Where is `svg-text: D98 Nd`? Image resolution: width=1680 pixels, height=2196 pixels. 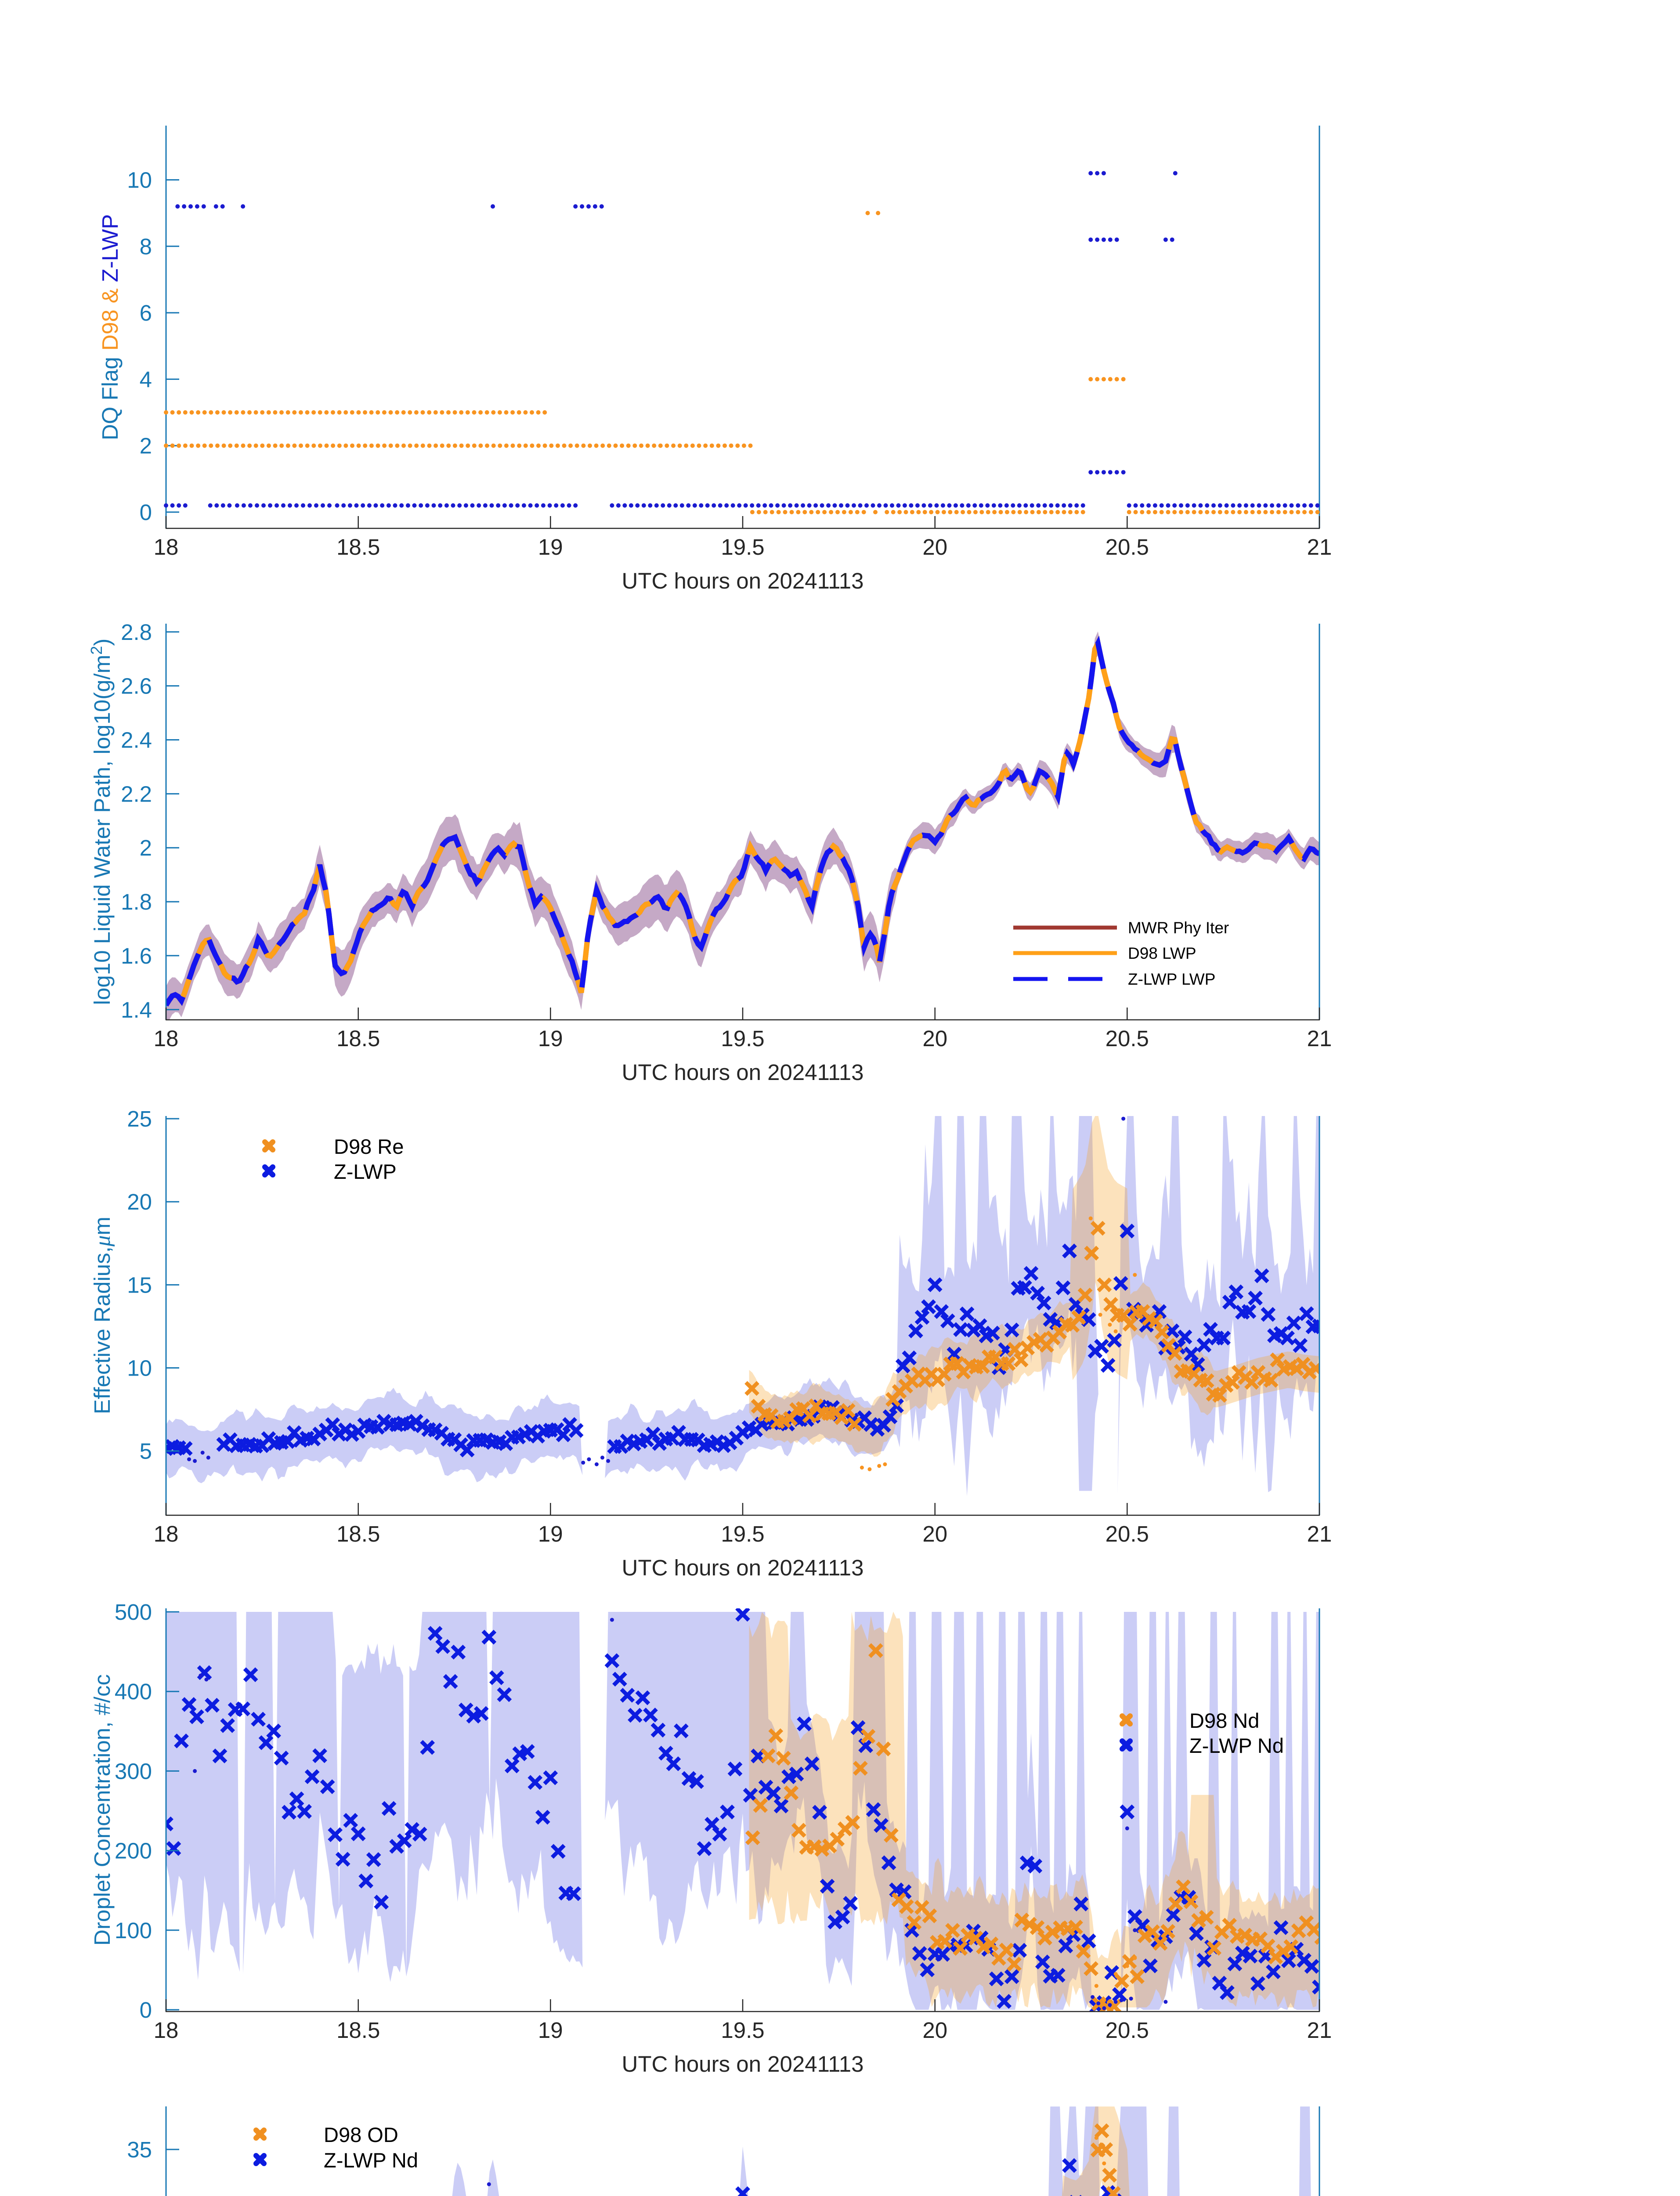
svg-text: D98 Nd is located at coordinates (1224, 1720).